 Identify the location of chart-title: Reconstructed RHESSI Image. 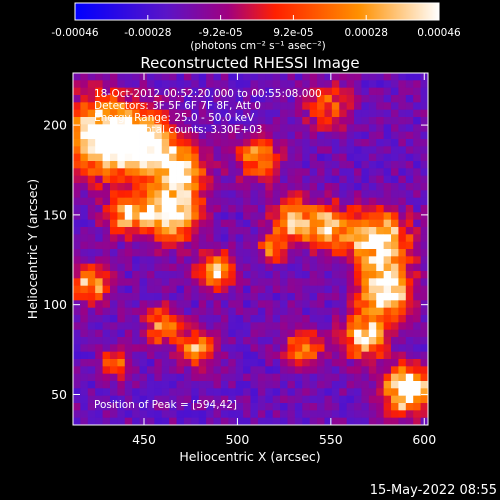
(249, 63).